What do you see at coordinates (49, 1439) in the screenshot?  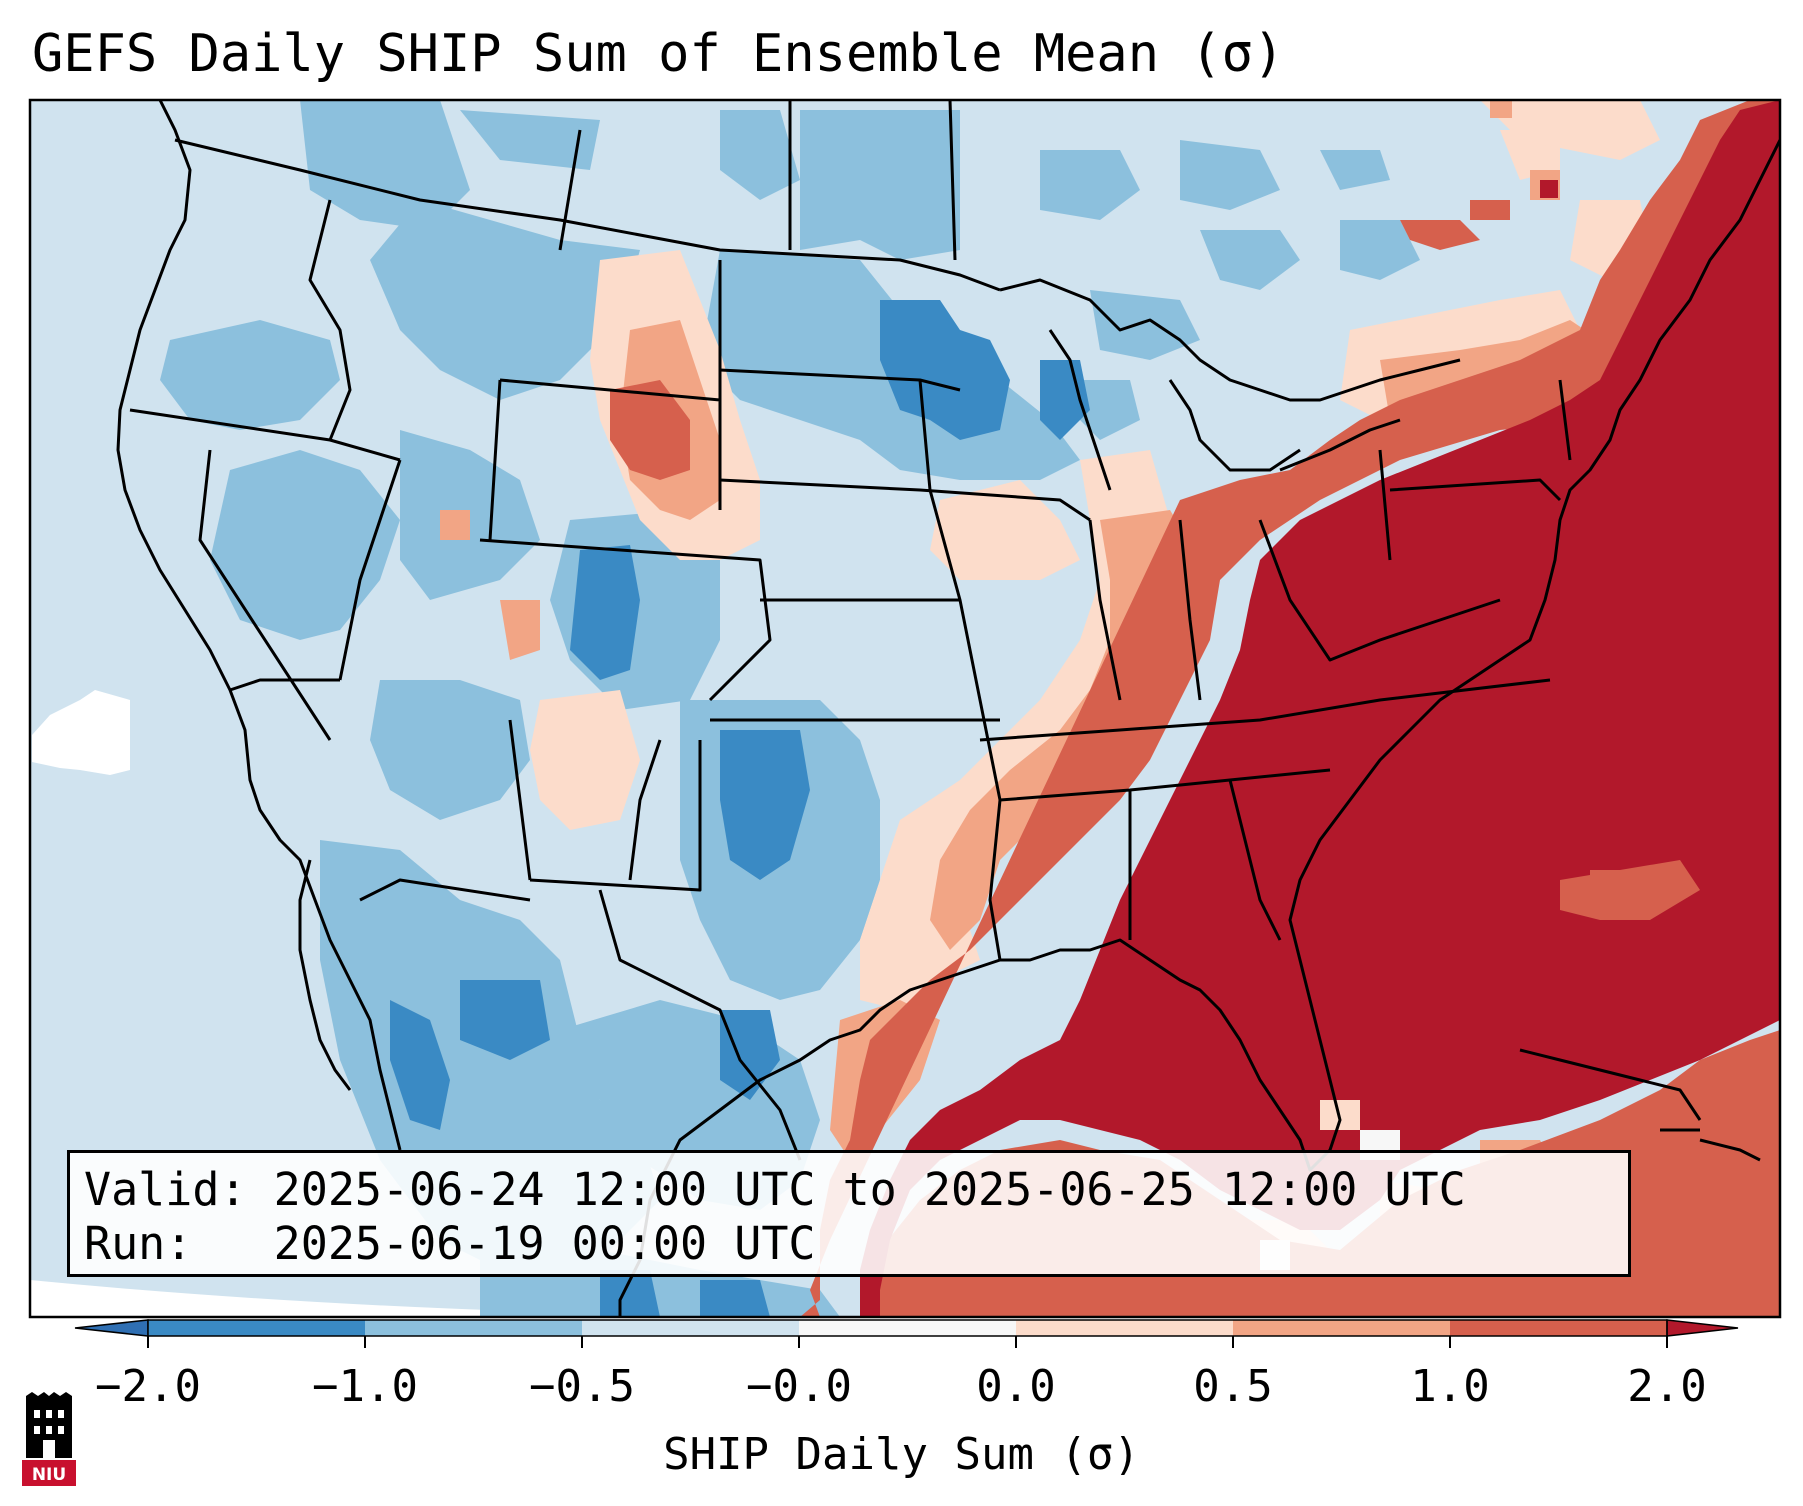 I see `niu-logo-icon: NIU` at bounding box center [49, 1439].